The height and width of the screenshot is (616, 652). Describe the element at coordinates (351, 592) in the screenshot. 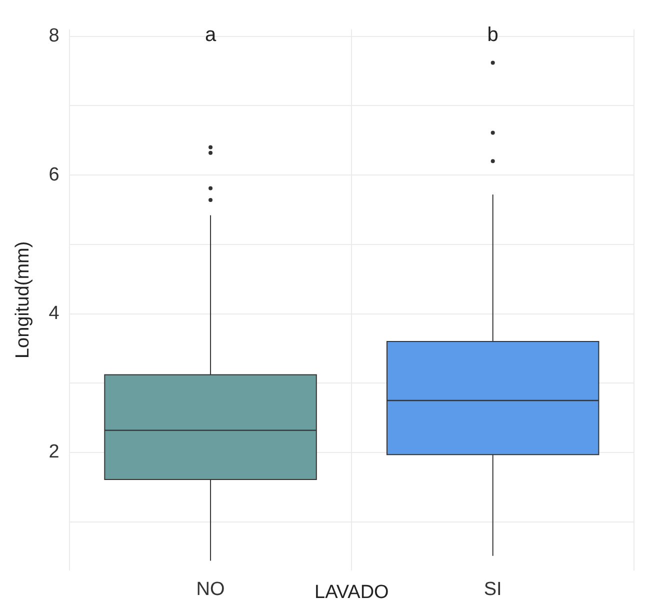

I see `x-axis-title: LAVADO` at that location.